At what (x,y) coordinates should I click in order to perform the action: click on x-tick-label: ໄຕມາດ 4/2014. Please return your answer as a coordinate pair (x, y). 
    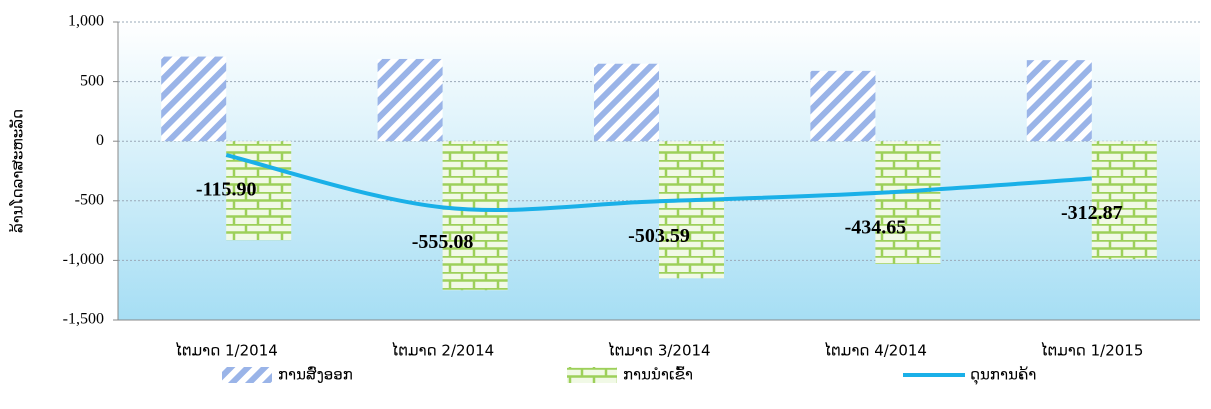
    Looking at the image, I should click on (875, 350).